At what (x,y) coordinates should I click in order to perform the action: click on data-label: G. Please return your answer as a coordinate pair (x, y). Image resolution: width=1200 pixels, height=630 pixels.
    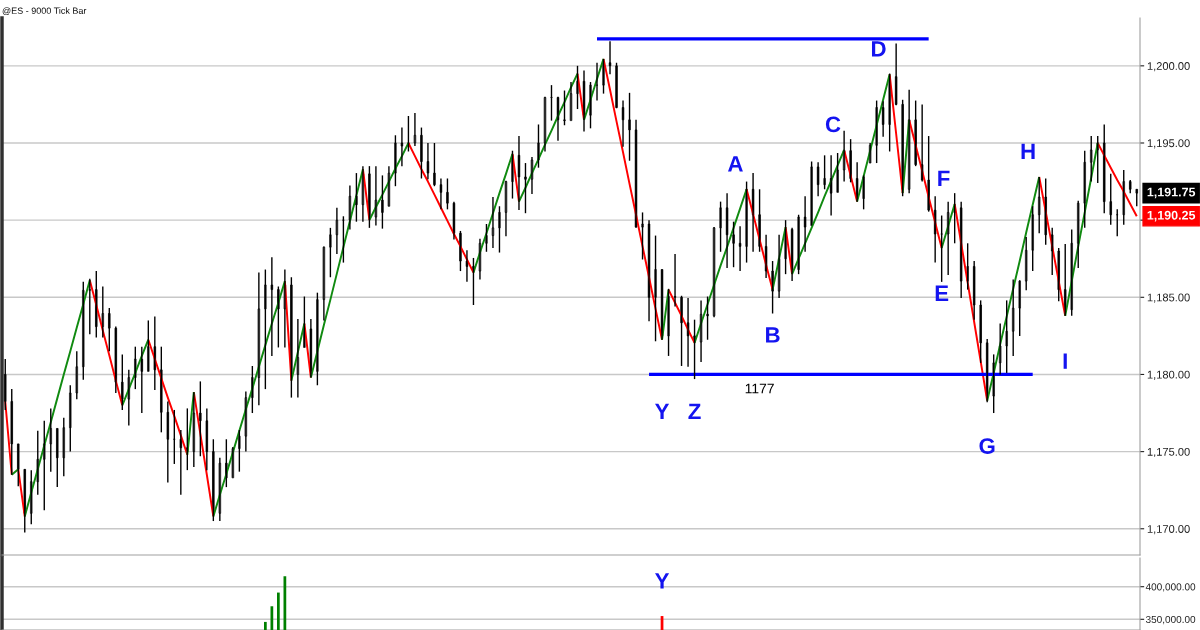
    Looking at the image, I should click on (987, 446).